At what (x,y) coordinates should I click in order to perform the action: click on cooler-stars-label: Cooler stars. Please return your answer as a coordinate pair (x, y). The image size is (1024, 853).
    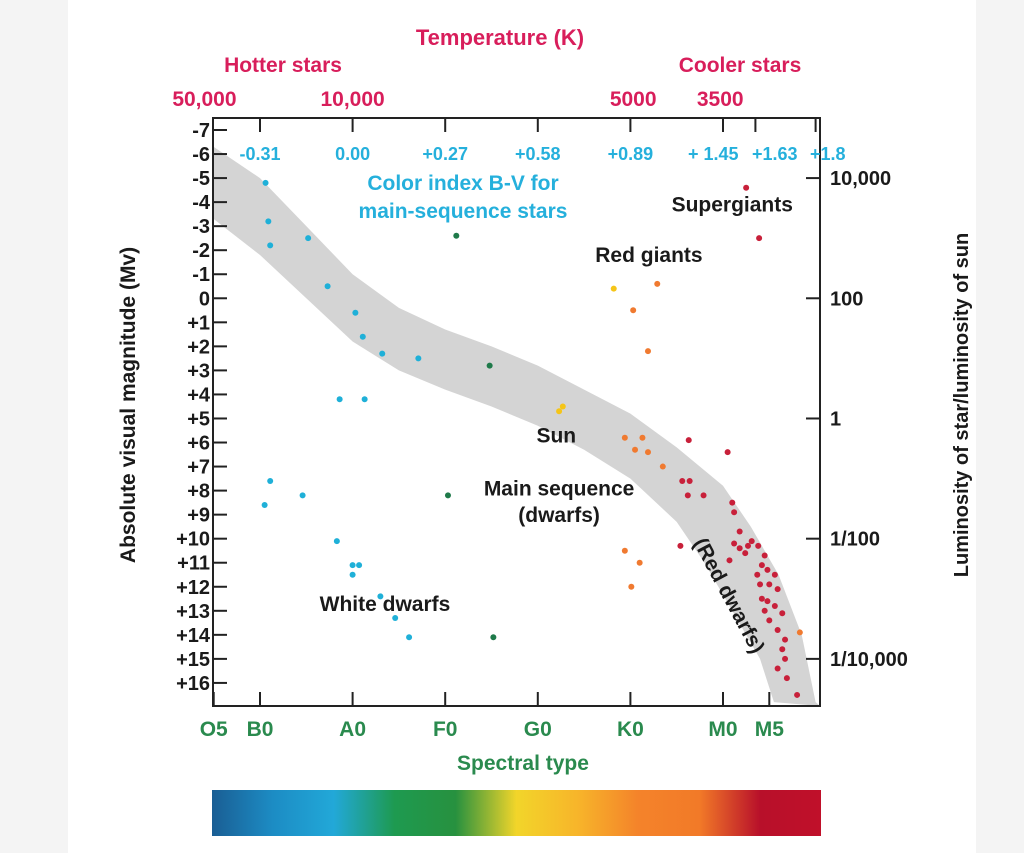
    Looking at the image, I should click on (740, 65).